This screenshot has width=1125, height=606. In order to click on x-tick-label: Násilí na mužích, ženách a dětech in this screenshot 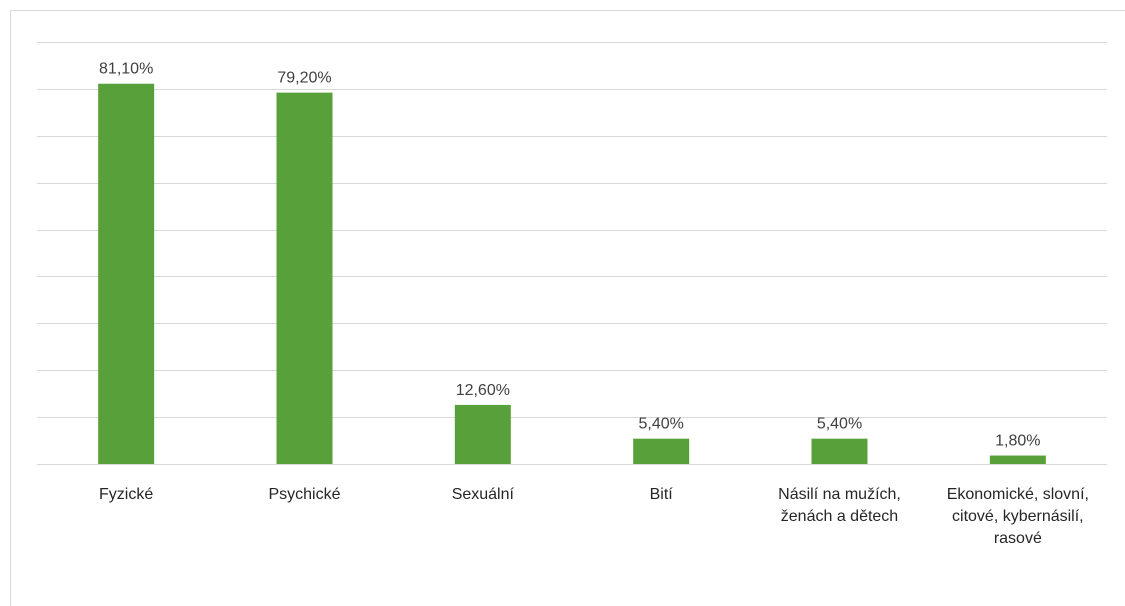, I will do `click(839, 505)`.